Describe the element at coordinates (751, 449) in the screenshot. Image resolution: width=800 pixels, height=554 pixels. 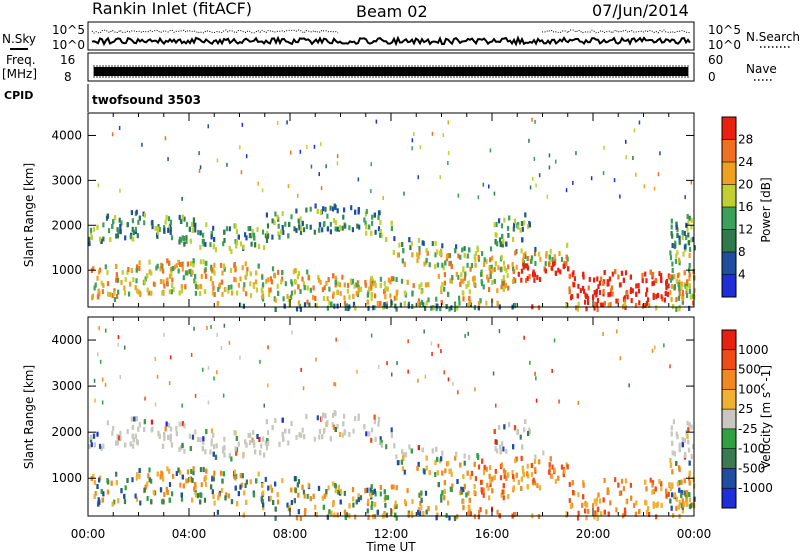
I see `velocity-colorbar-tick-label: -100` at that location.